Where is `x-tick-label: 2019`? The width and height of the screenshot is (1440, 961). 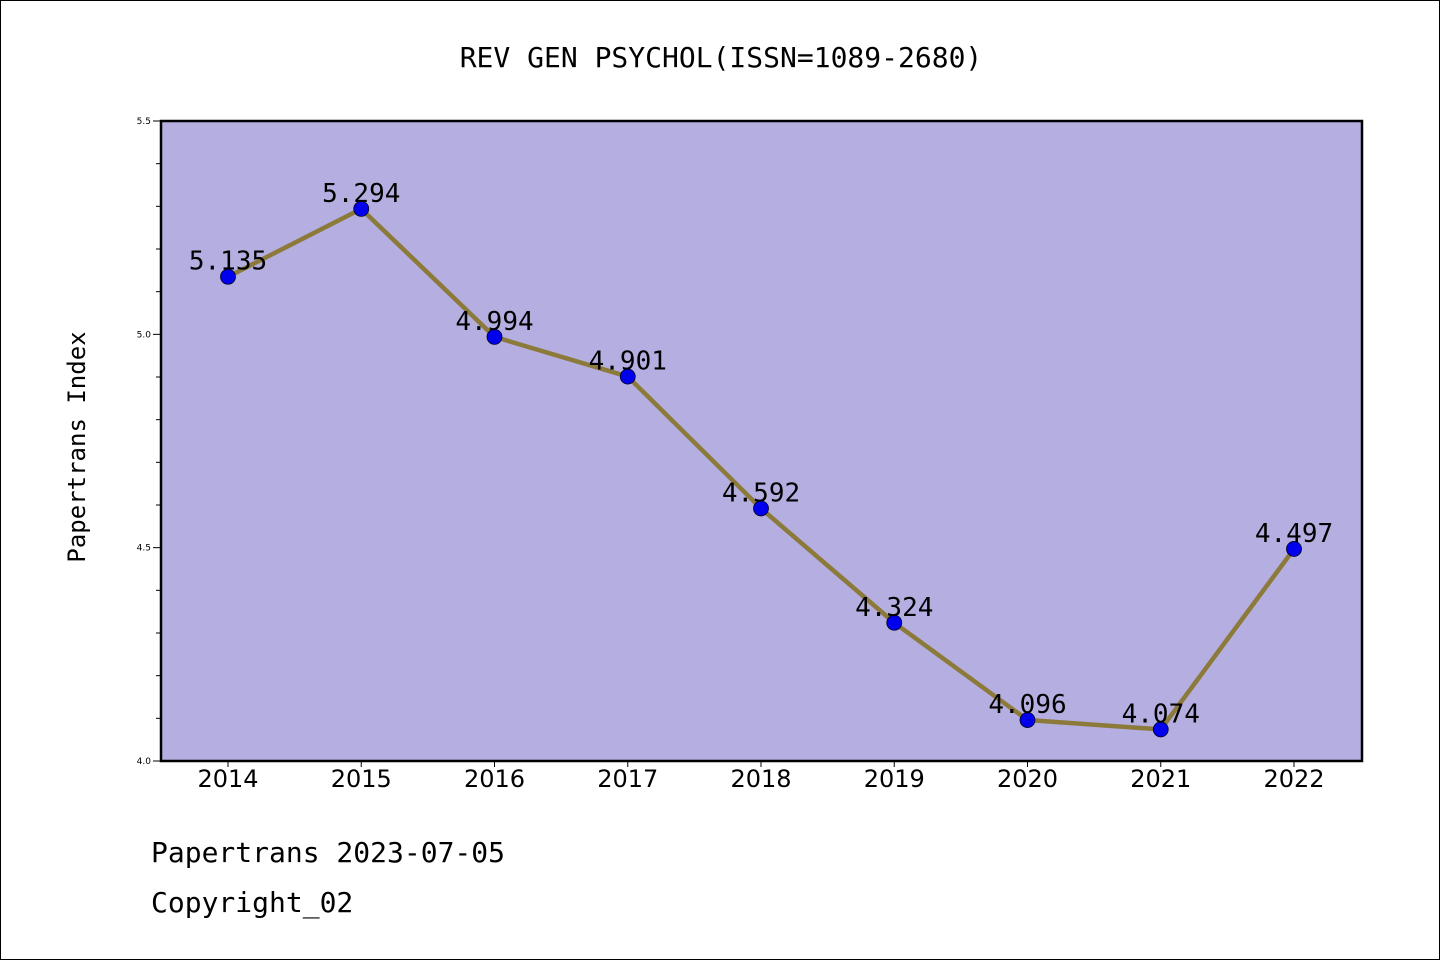 x-tick-label: 2019 is located at coordinates (894, 779).